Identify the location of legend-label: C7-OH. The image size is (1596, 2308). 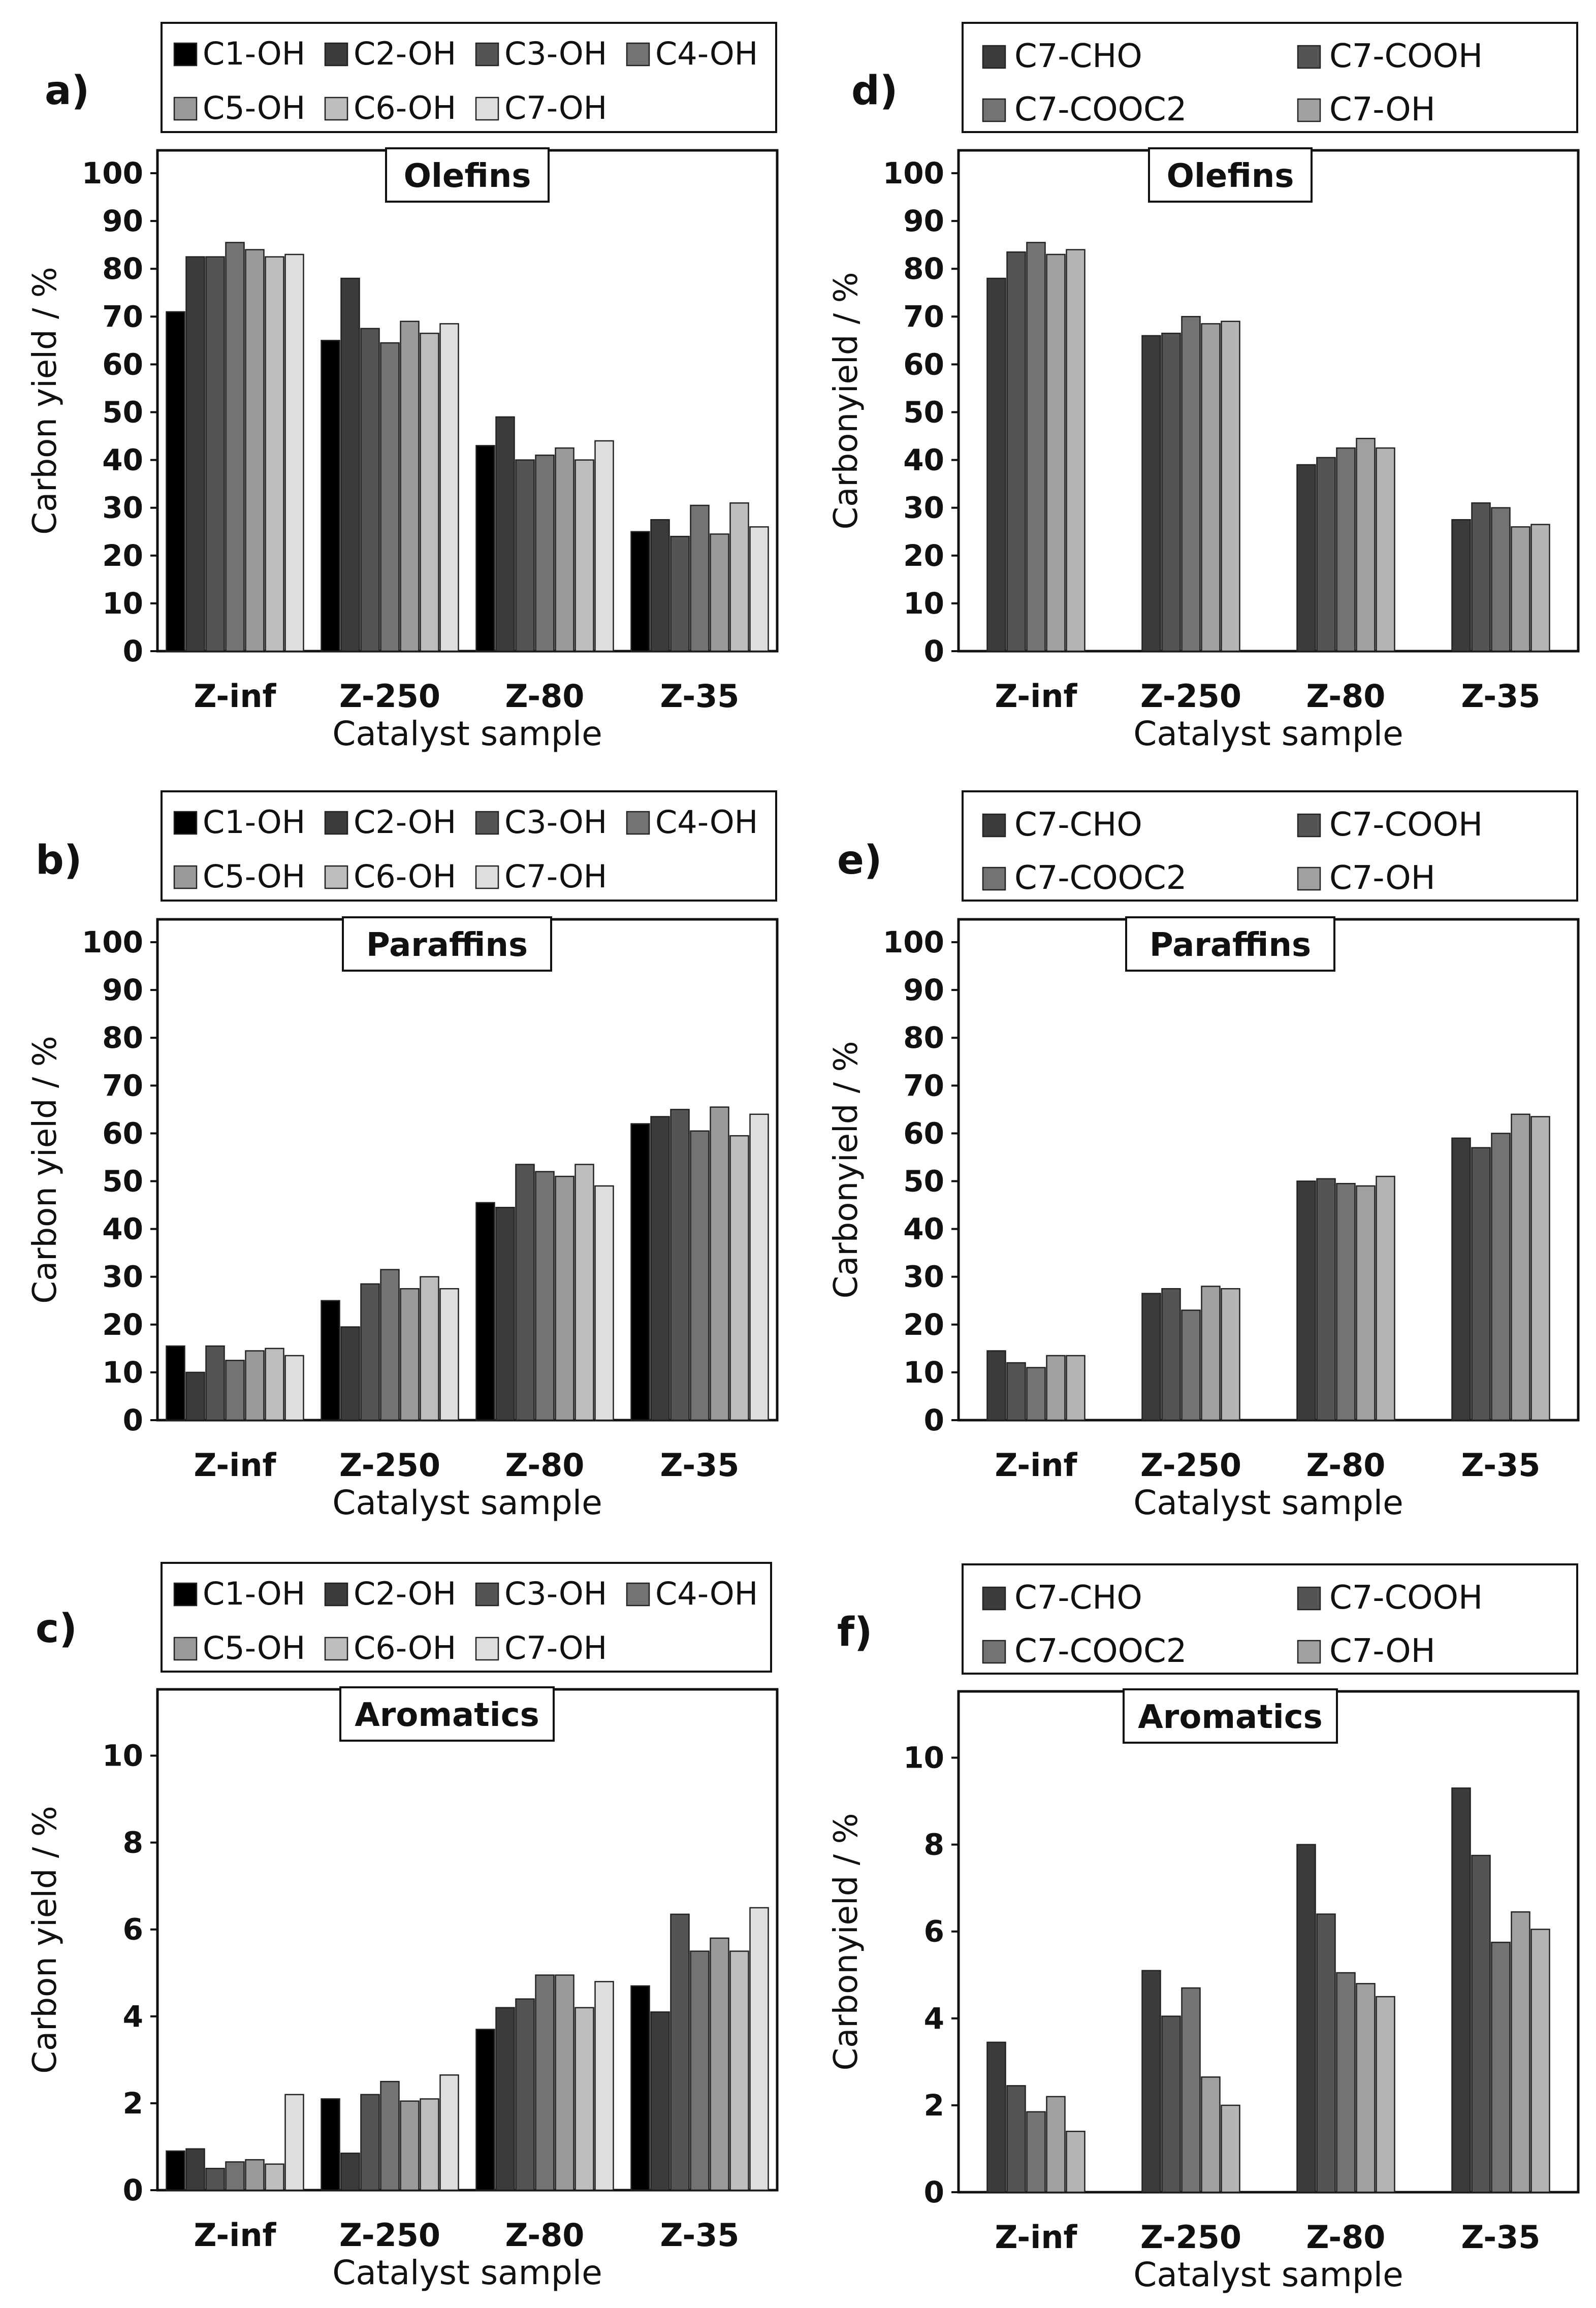
(1382, 878).